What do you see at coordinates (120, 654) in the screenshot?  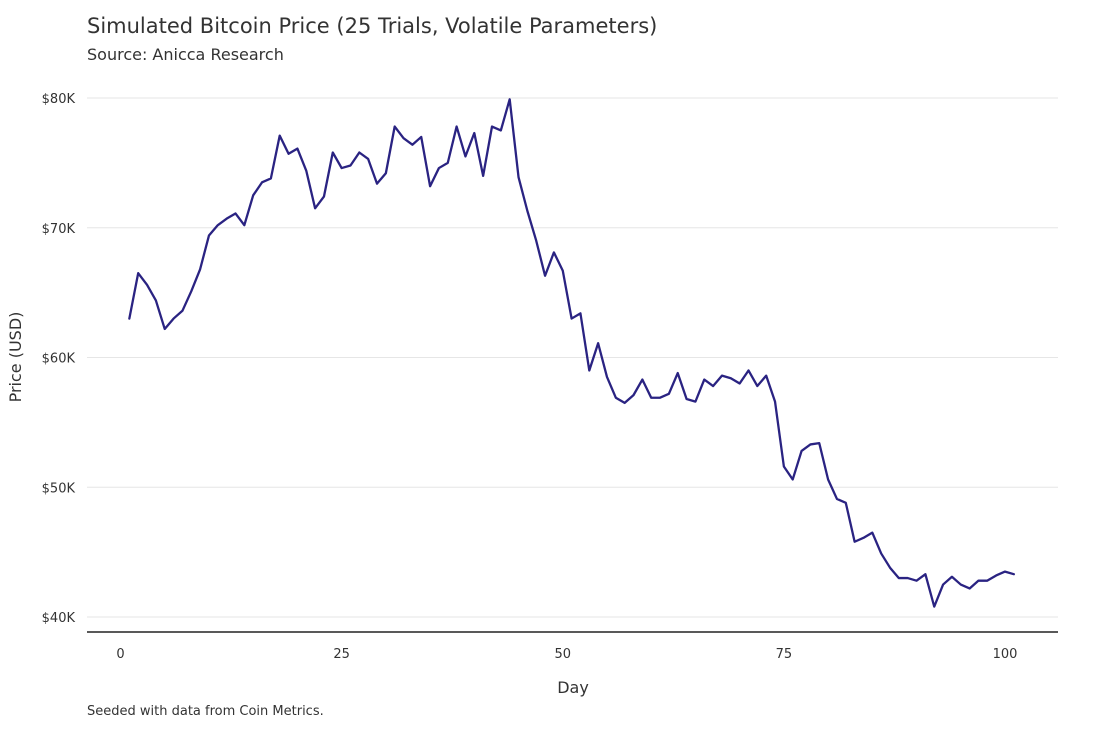 I see `x-tick-label: 0` at bounding box center [120, 654].